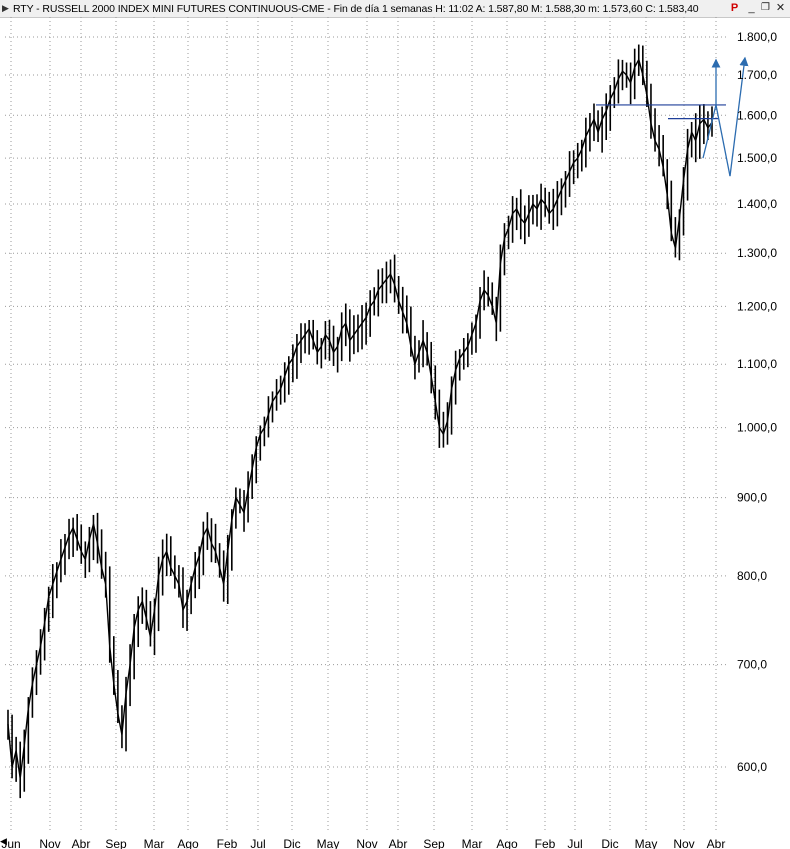  I want to click on y-tick-label: 800,0, so click(752, 576).